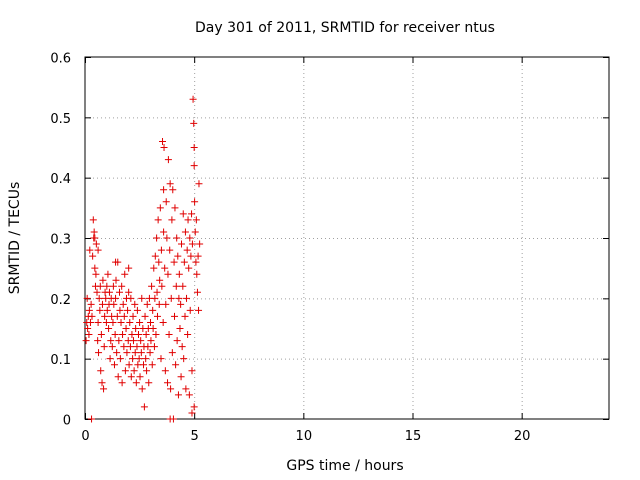  I want to click on y-tick-label: 0.2, so click(60, 300).